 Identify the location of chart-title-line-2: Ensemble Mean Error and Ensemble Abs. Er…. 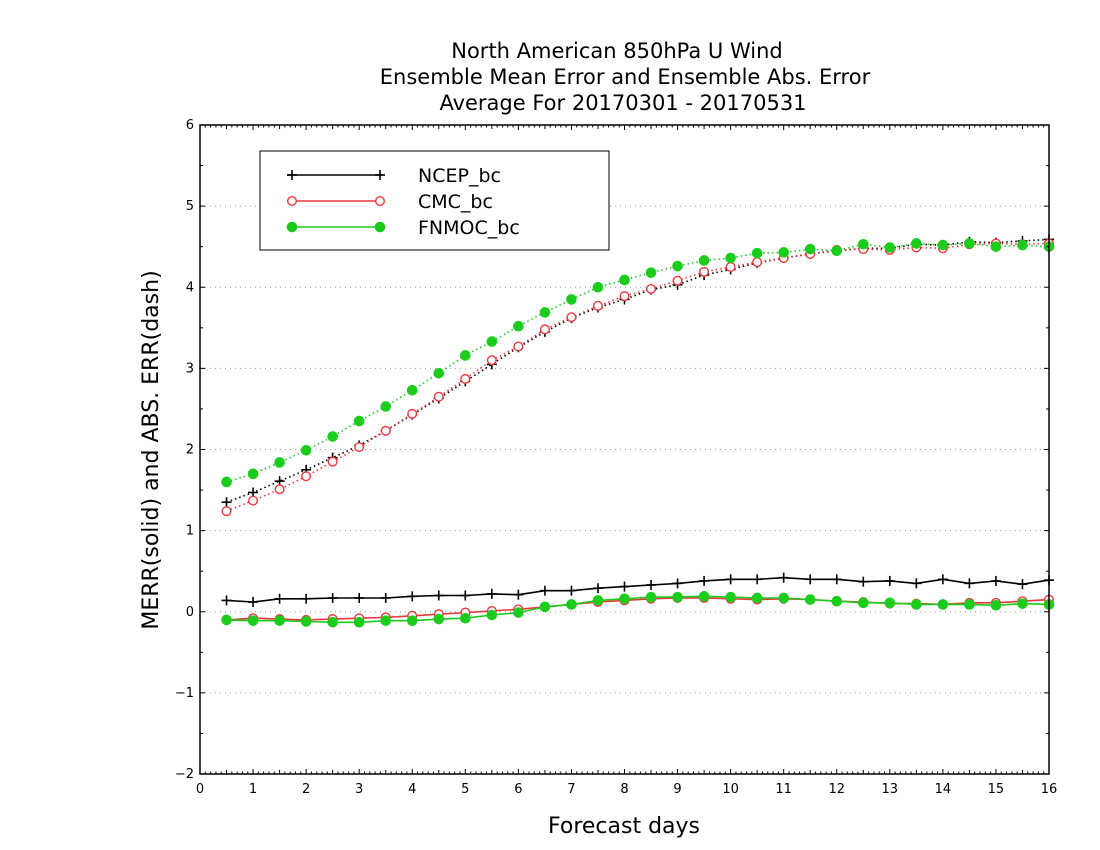
(625, 77).